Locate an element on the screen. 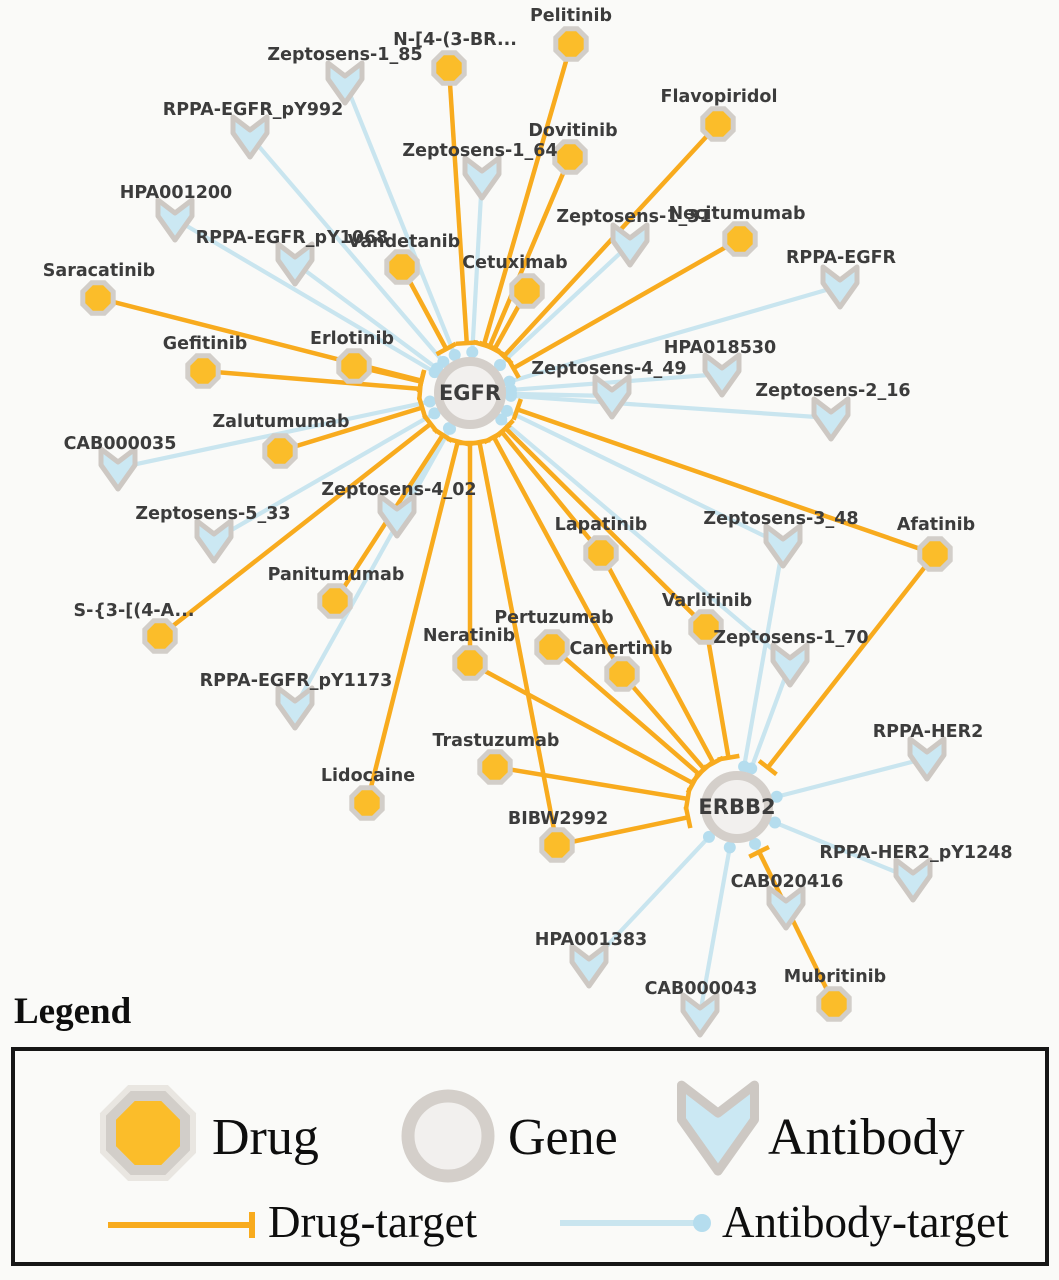 The image size is (1059, 1280). drug-target-edge-s-3-4-a-egfr is located at coordinates (295, 530).